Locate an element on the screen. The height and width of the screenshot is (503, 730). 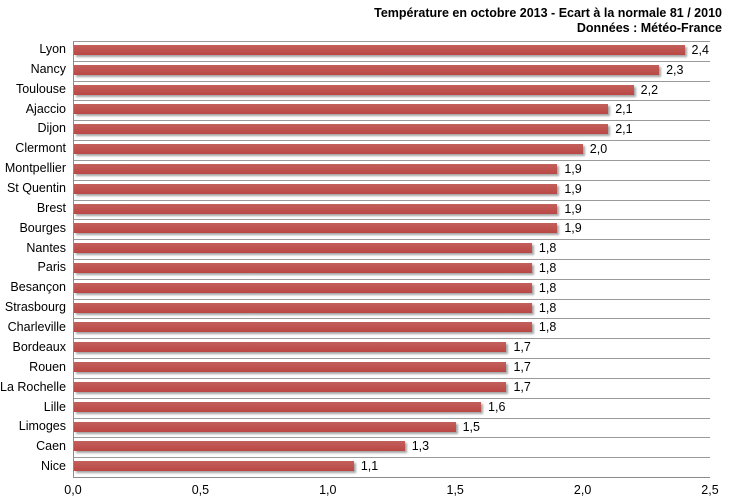
bar-value-label: 2,0 is located at coordinates (598, 149).